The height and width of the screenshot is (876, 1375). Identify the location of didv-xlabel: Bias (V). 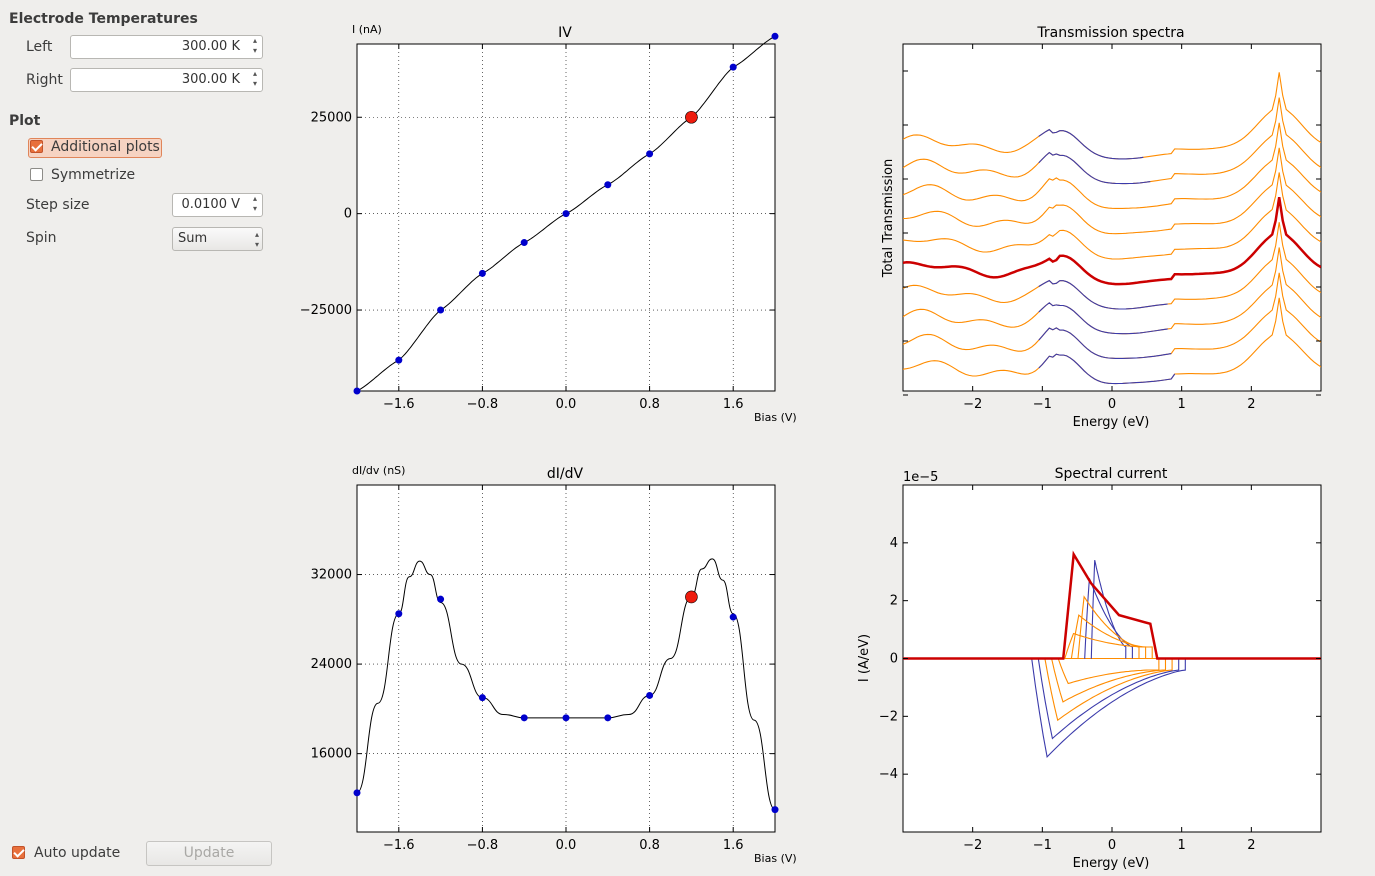
(775, 858).